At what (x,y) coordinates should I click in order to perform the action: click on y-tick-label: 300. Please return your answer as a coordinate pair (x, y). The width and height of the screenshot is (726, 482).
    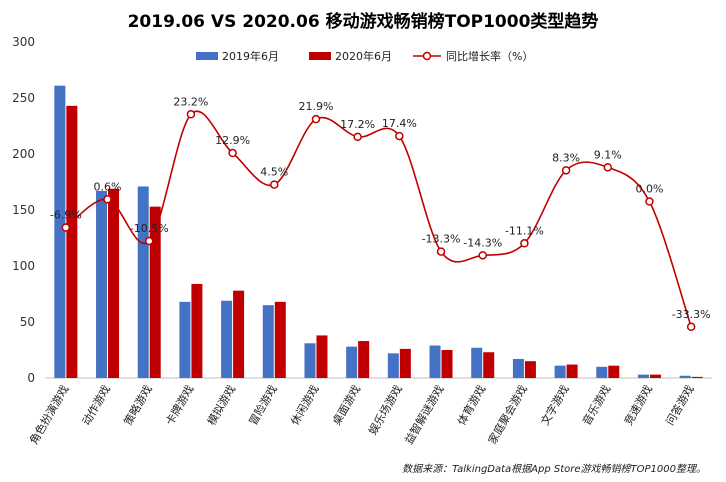
    Looking at the image, I should click on (23, 42).